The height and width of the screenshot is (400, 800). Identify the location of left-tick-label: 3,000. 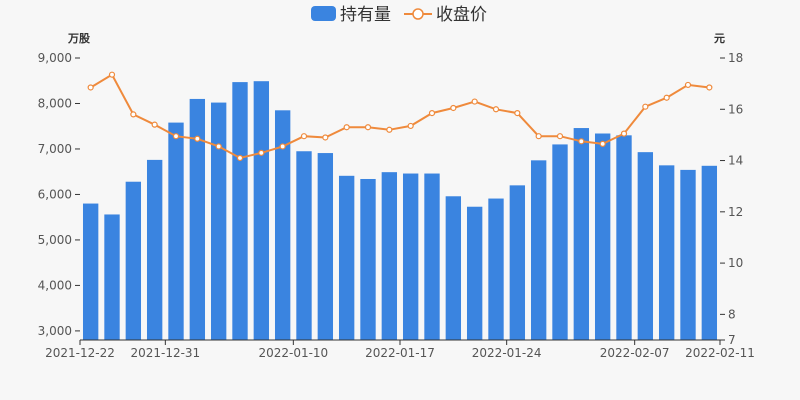
(55, 331).